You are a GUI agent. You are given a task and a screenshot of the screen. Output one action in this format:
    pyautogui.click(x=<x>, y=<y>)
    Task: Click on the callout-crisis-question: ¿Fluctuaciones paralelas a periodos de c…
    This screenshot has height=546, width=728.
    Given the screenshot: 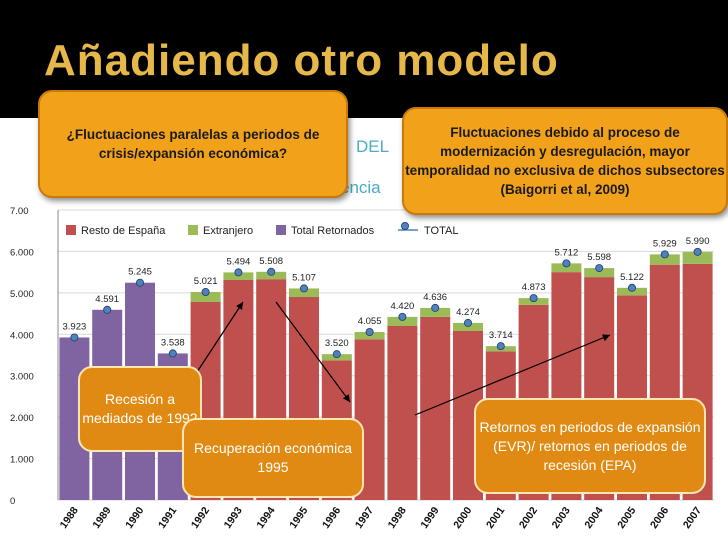 What is the action you would take?
    pyautogui.click(x=193, y=144)
    